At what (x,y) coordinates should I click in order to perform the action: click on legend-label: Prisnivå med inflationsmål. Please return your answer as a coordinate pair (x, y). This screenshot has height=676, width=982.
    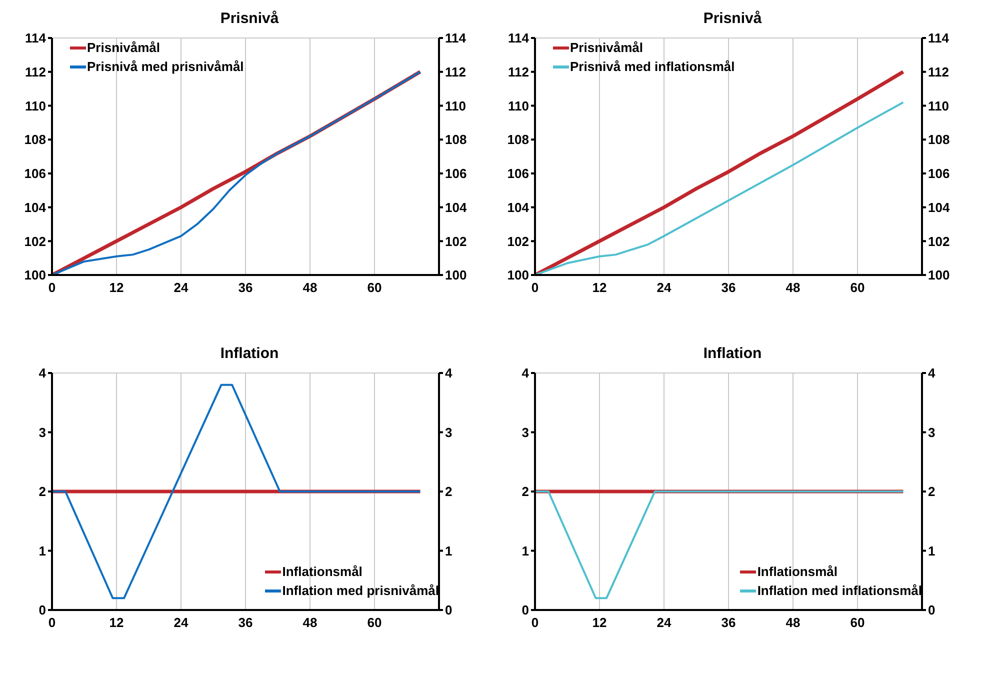
    Looking at the image, I should click on (652, 66).